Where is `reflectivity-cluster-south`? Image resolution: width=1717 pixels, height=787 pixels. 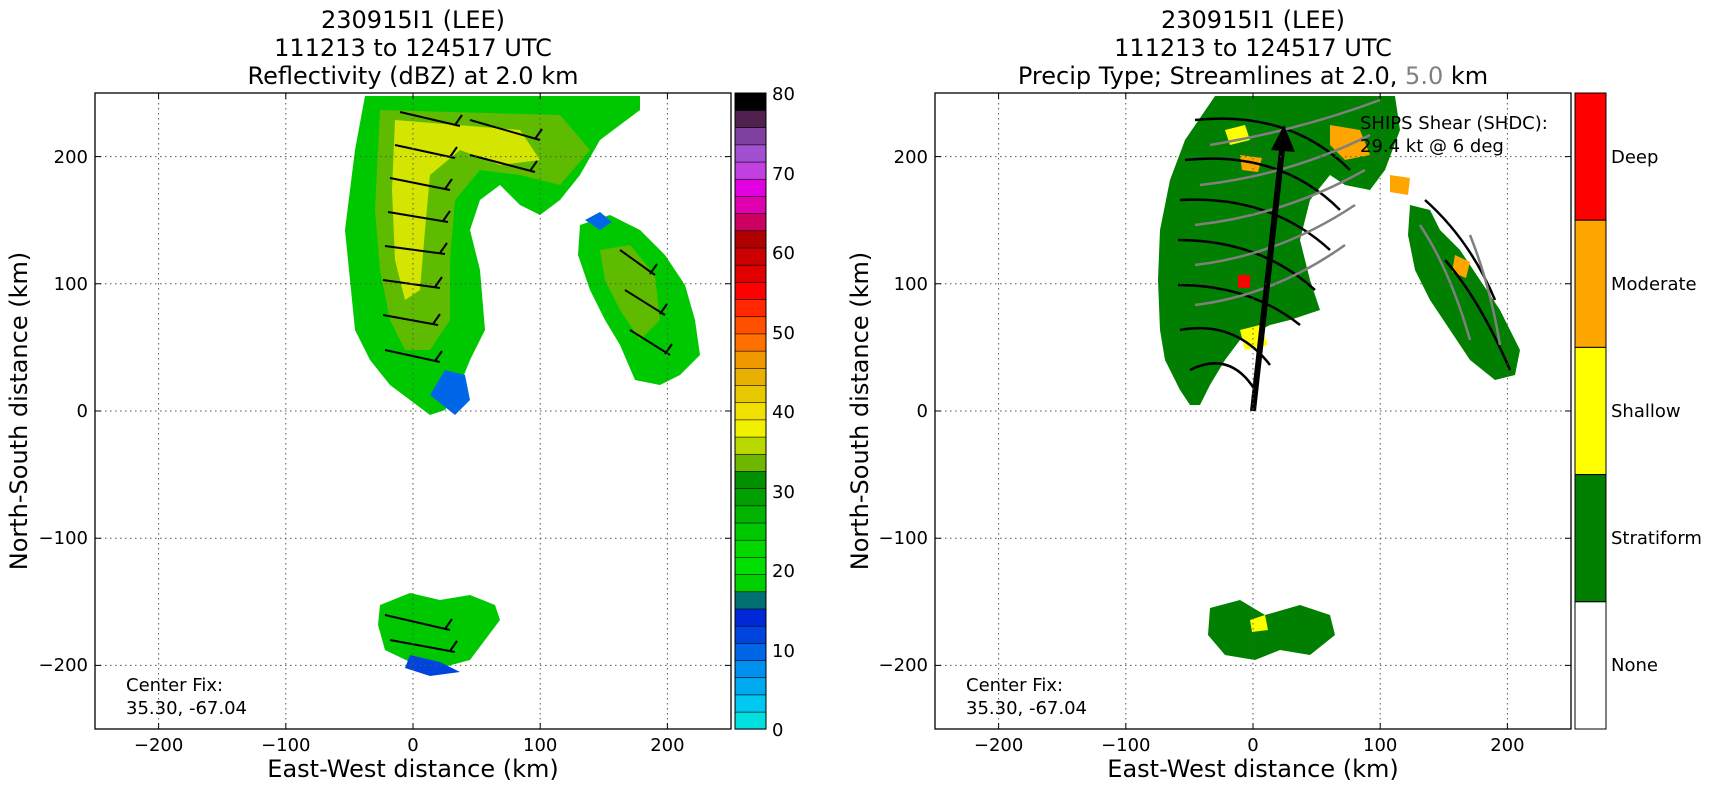 reflectivity-cluster-south is located at coordinates (439, 630).